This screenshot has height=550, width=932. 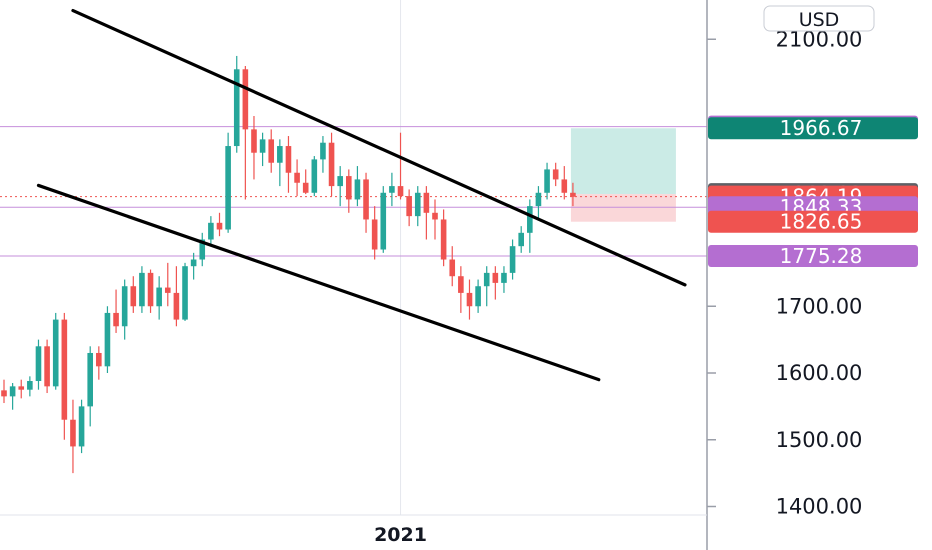 What do you see at coordinates (819, 306) in the screenshot?
I see `tick-label: 1700.00` at bounding box center [819, 306].